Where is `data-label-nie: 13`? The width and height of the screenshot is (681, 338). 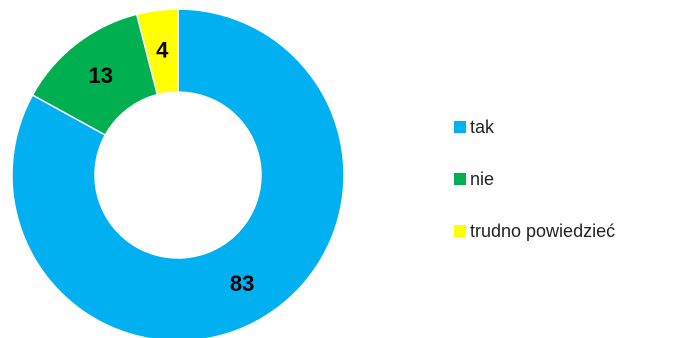
data-label-nie: 13 is located at coordinates (101, 75).